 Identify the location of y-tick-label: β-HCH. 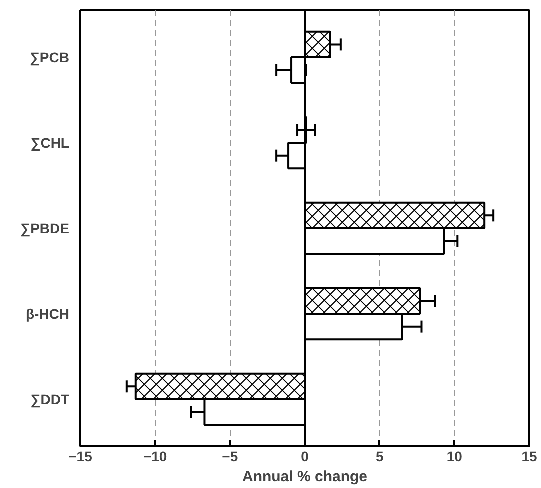
(48, 314).